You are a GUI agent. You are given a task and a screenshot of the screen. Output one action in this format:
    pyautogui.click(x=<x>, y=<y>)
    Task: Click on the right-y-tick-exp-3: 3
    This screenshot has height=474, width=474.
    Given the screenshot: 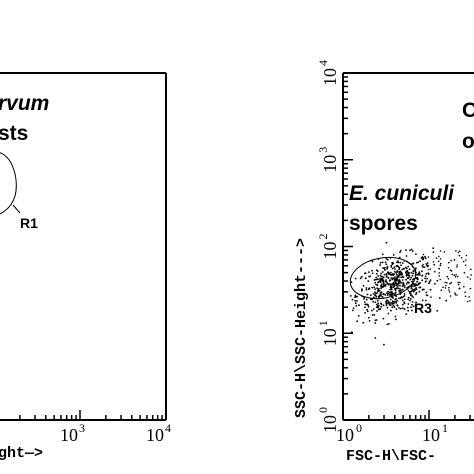 What is the action you would take?
    pyautogui.click(x=323, y=150)
    